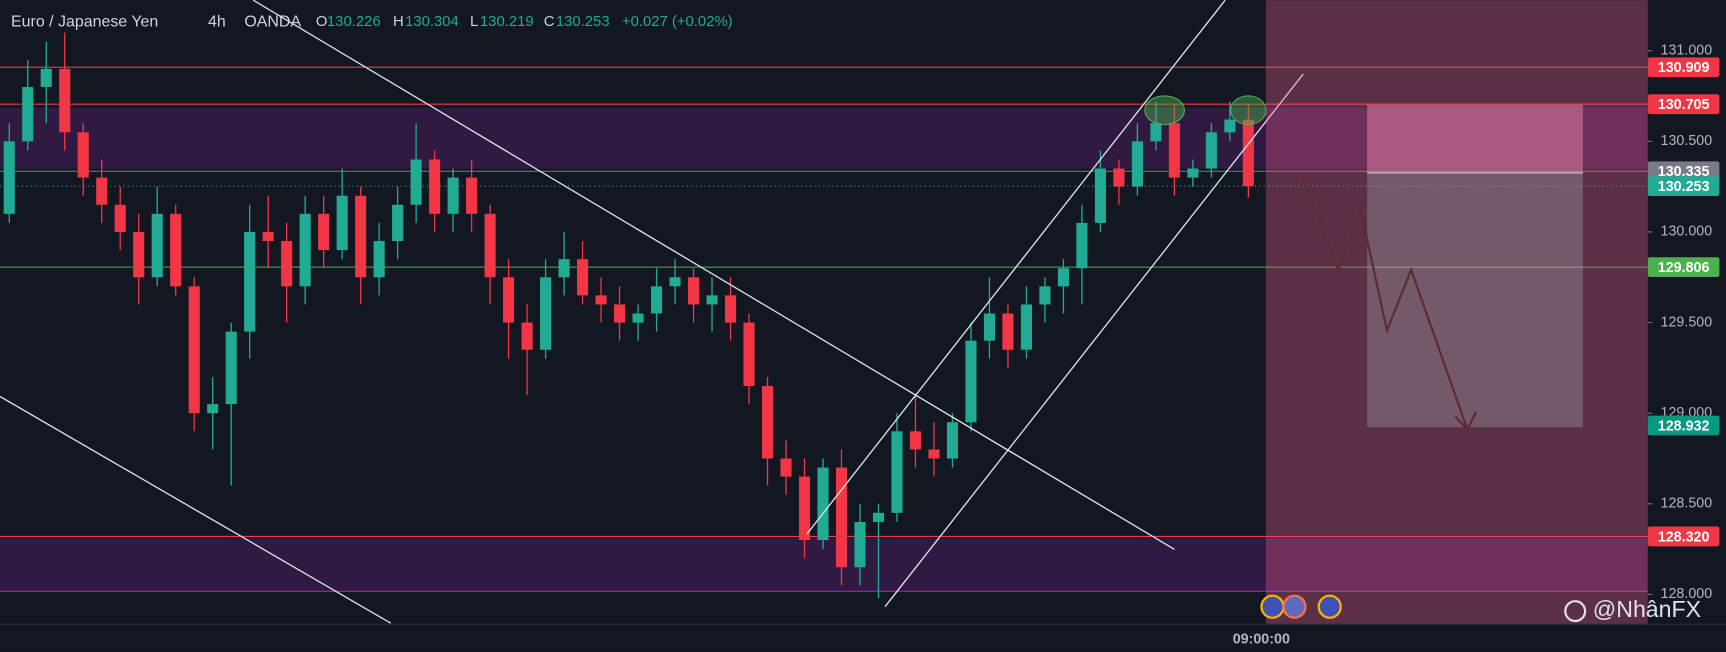  Describe the element at coordinates (474, 22) in the screenshot. I see `ohlc-key: L` at that location.